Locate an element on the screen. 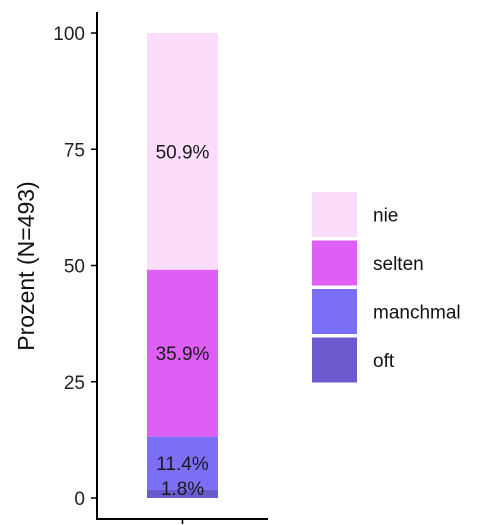  y-tick-label: 75 is located at coordinates (74, 150).